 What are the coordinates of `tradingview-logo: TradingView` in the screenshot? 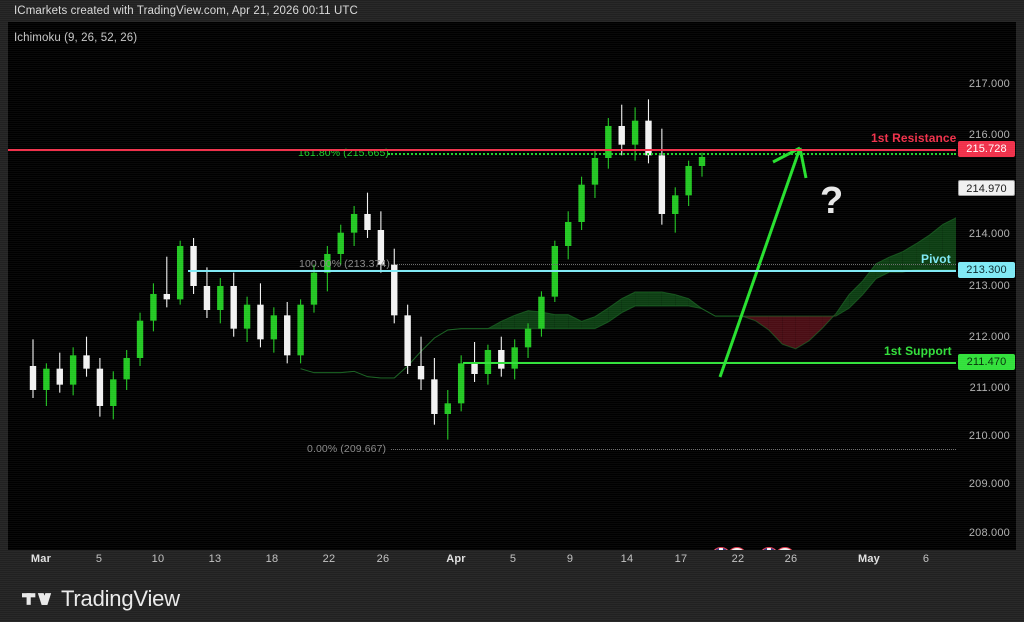 It's located at (101, 599).